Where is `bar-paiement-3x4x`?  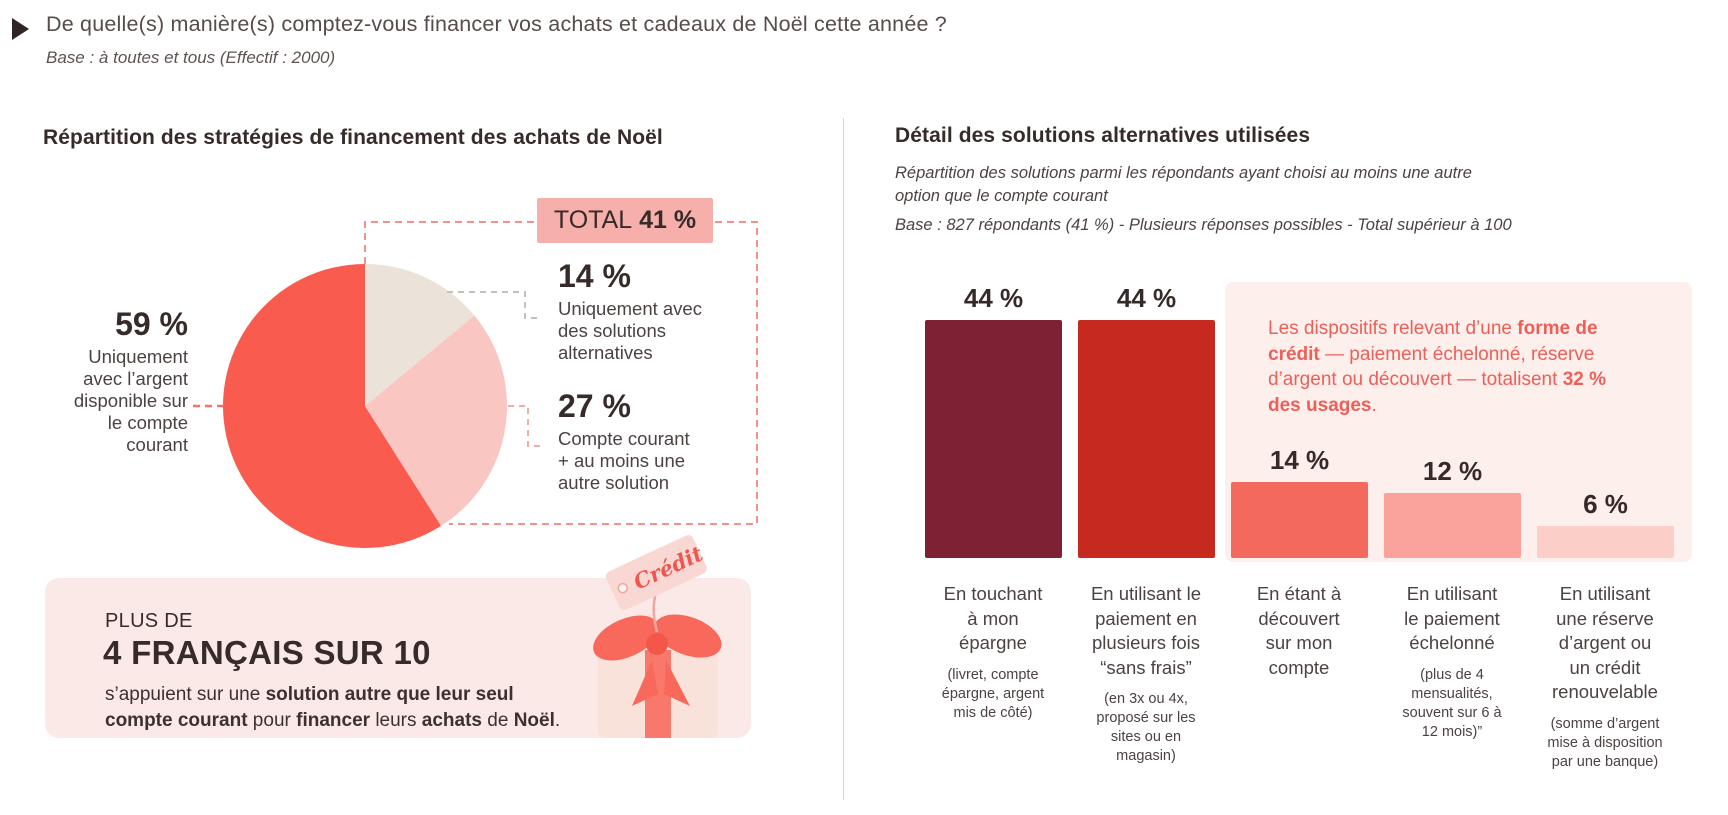 bar-paiement-3x4x is located at coordinates (1146, 439).